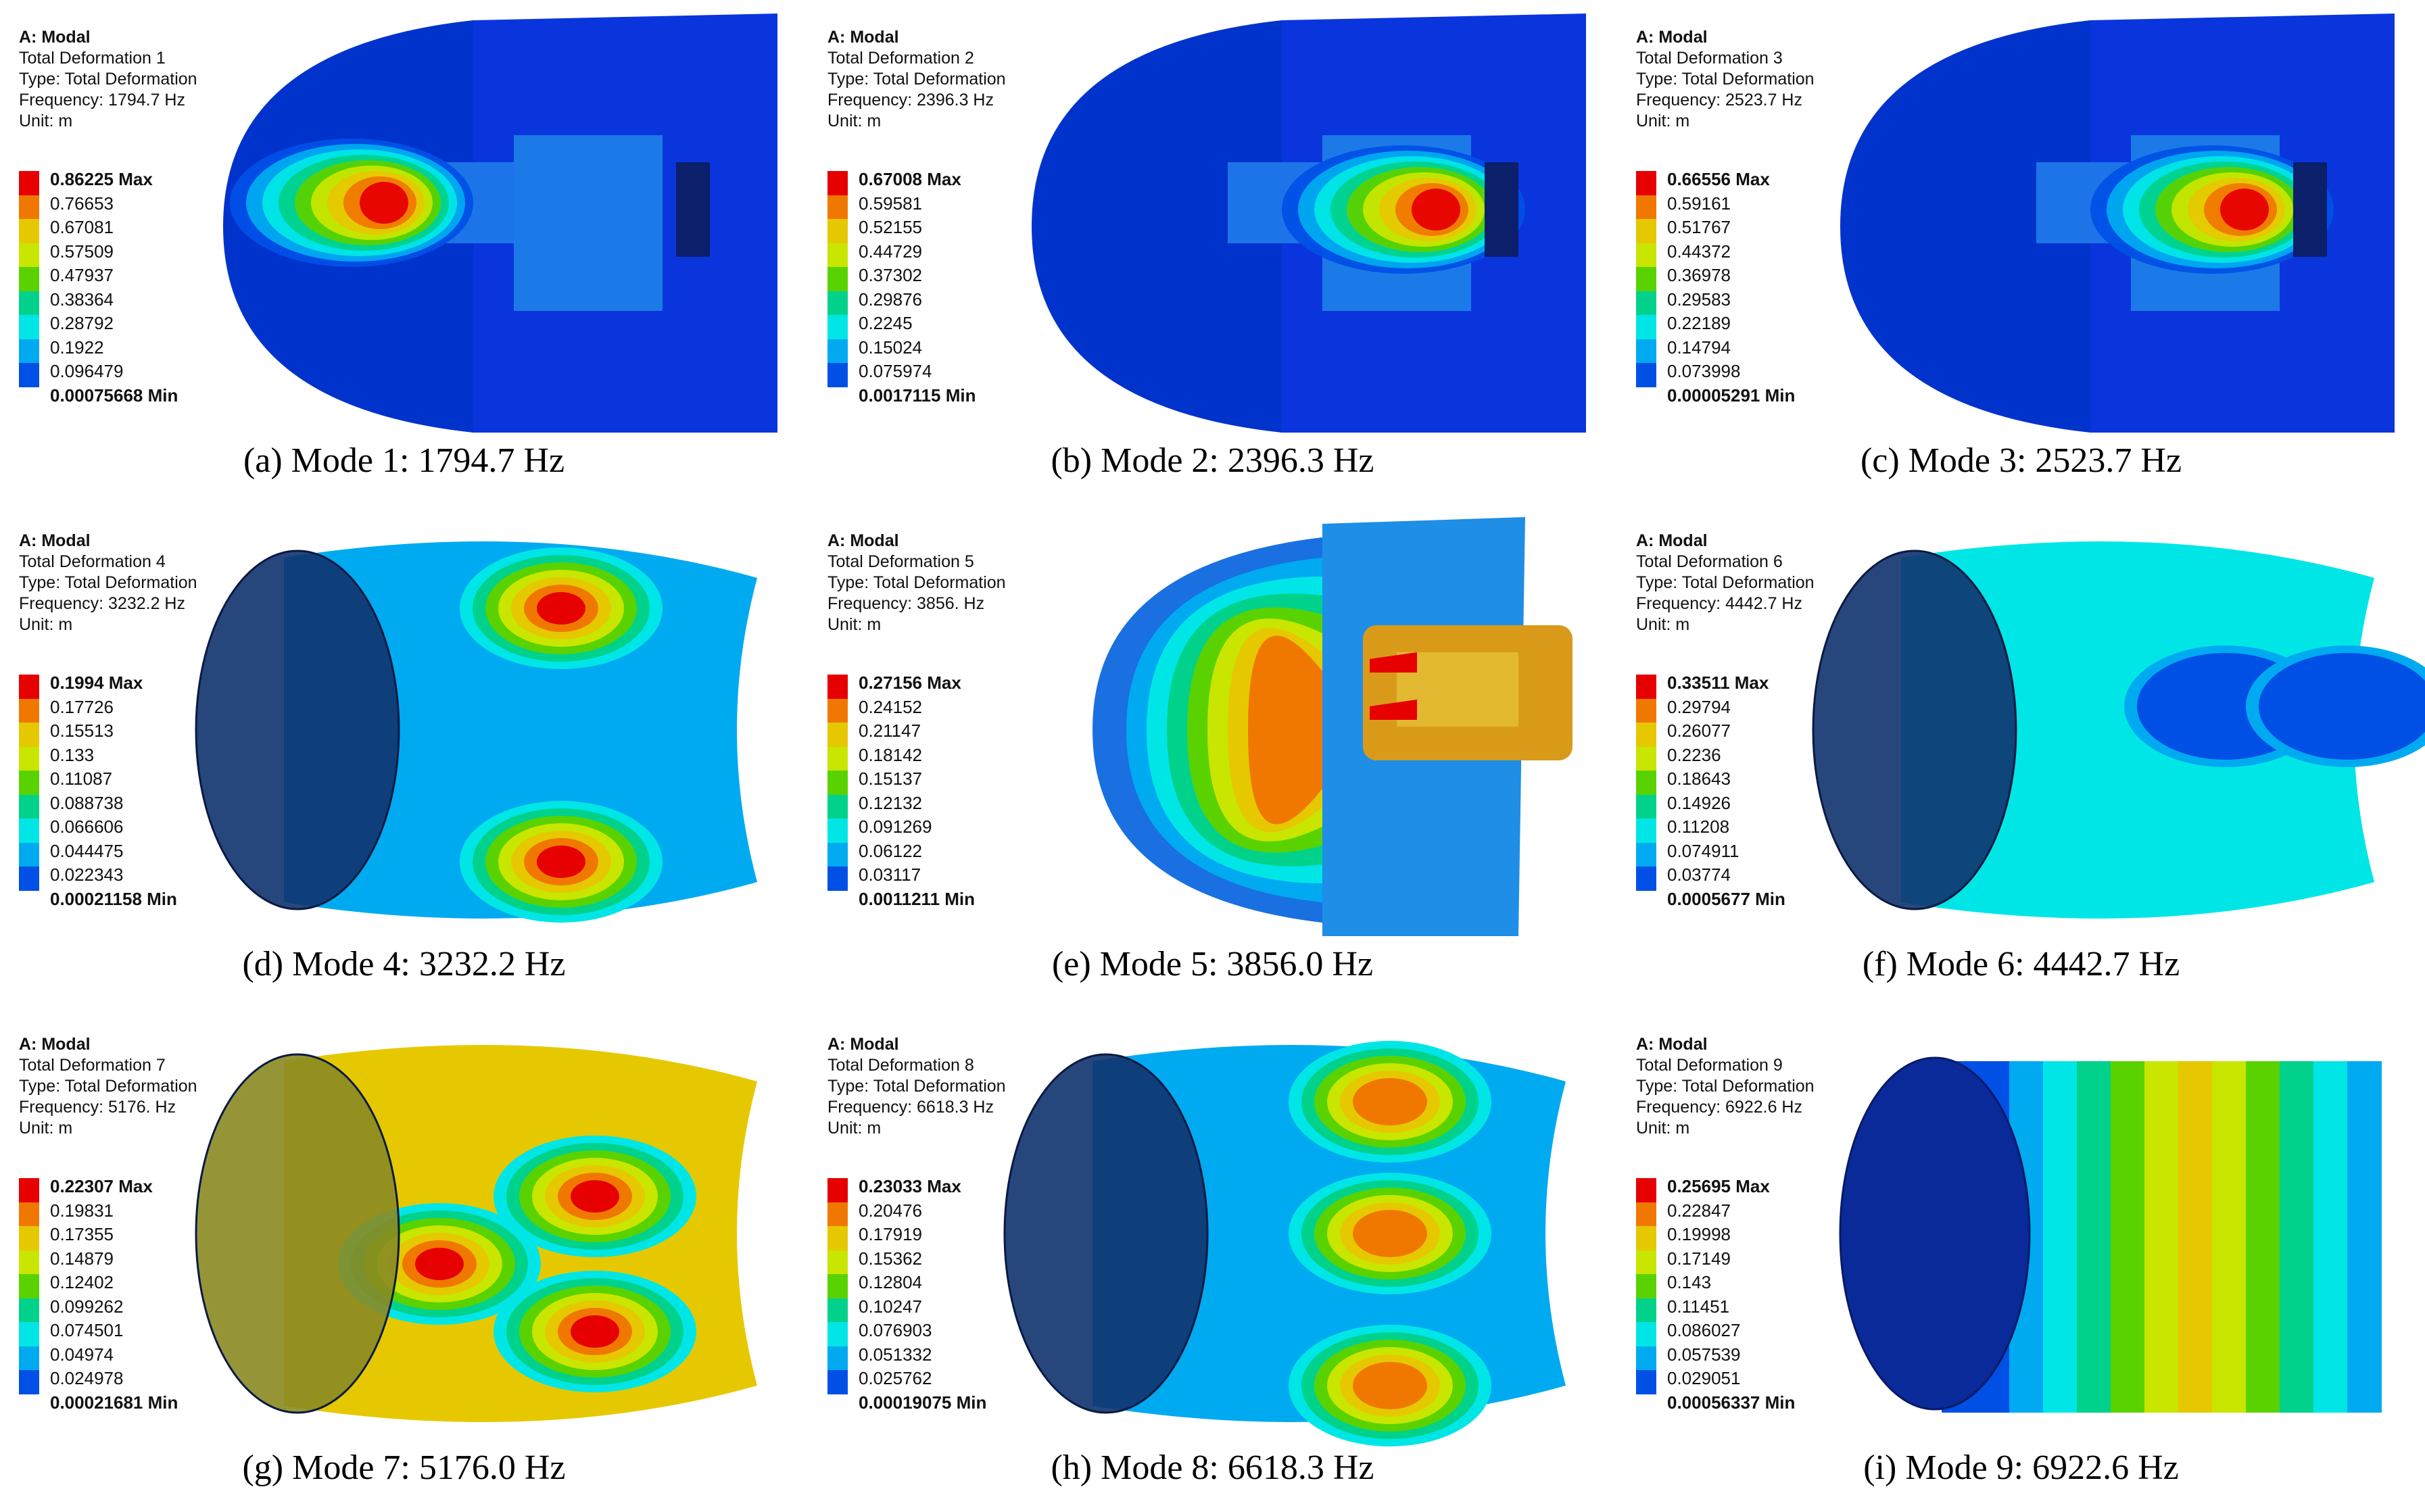 The height and width of the screenshot is (1512, 2425). I want to click on legend-label: 0.044475, so click(87, 850).